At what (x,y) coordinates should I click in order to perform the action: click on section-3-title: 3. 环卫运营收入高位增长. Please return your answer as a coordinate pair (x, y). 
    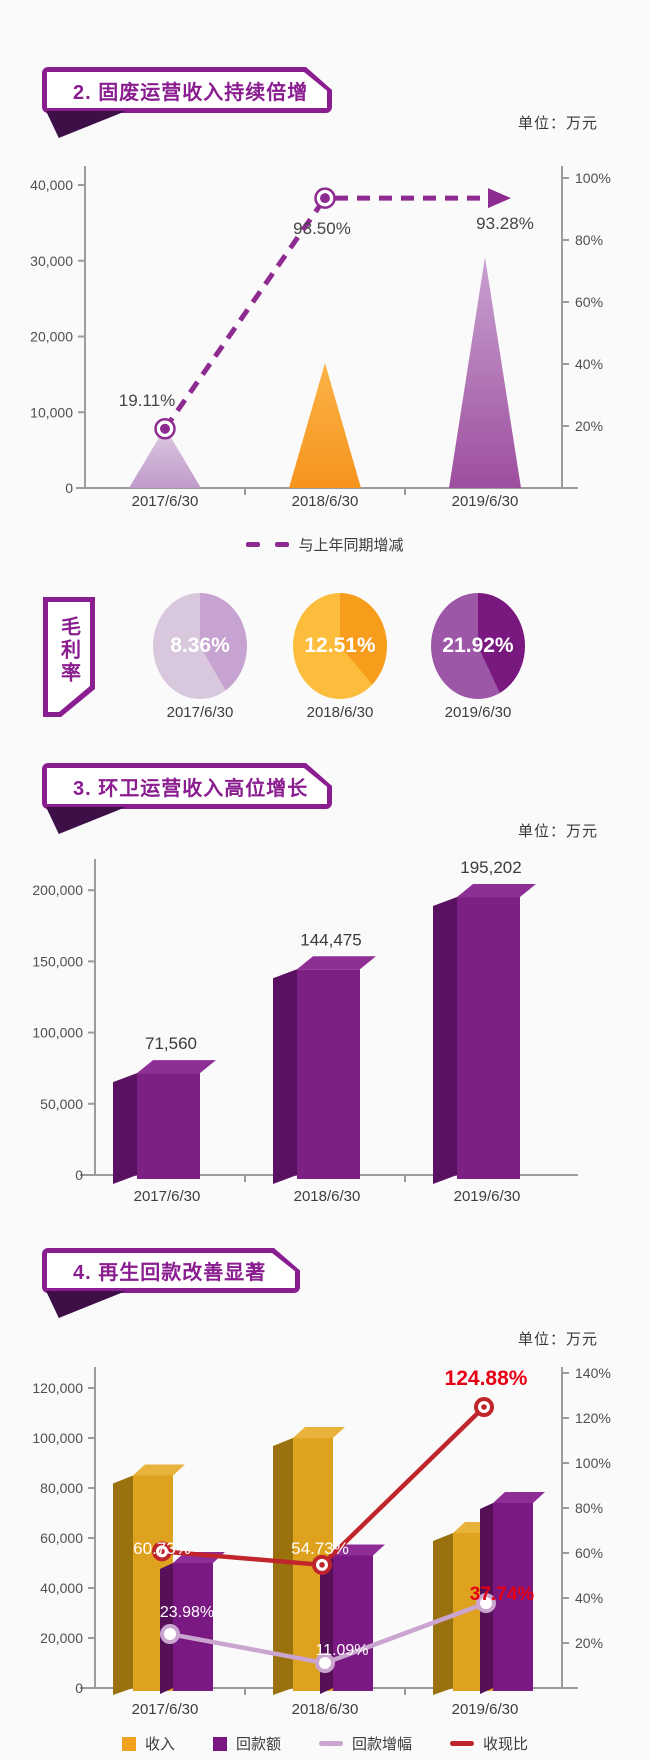
    Looking at the image, I should click on (191, 788).